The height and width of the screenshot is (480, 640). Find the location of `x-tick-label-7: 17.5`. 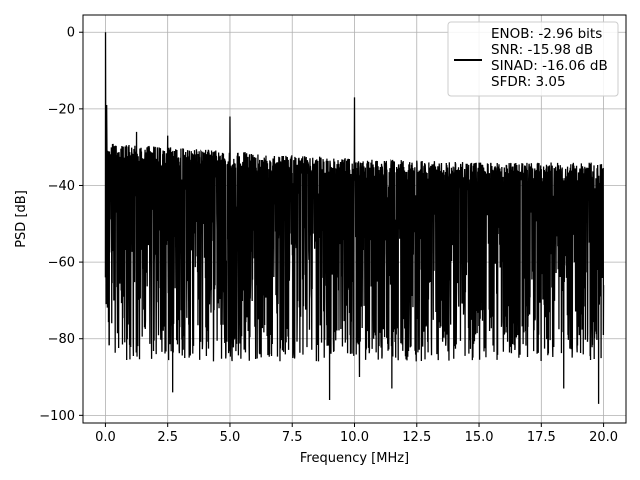

x-tick-label-7: 17.5 is located at coordinates (541, 437).